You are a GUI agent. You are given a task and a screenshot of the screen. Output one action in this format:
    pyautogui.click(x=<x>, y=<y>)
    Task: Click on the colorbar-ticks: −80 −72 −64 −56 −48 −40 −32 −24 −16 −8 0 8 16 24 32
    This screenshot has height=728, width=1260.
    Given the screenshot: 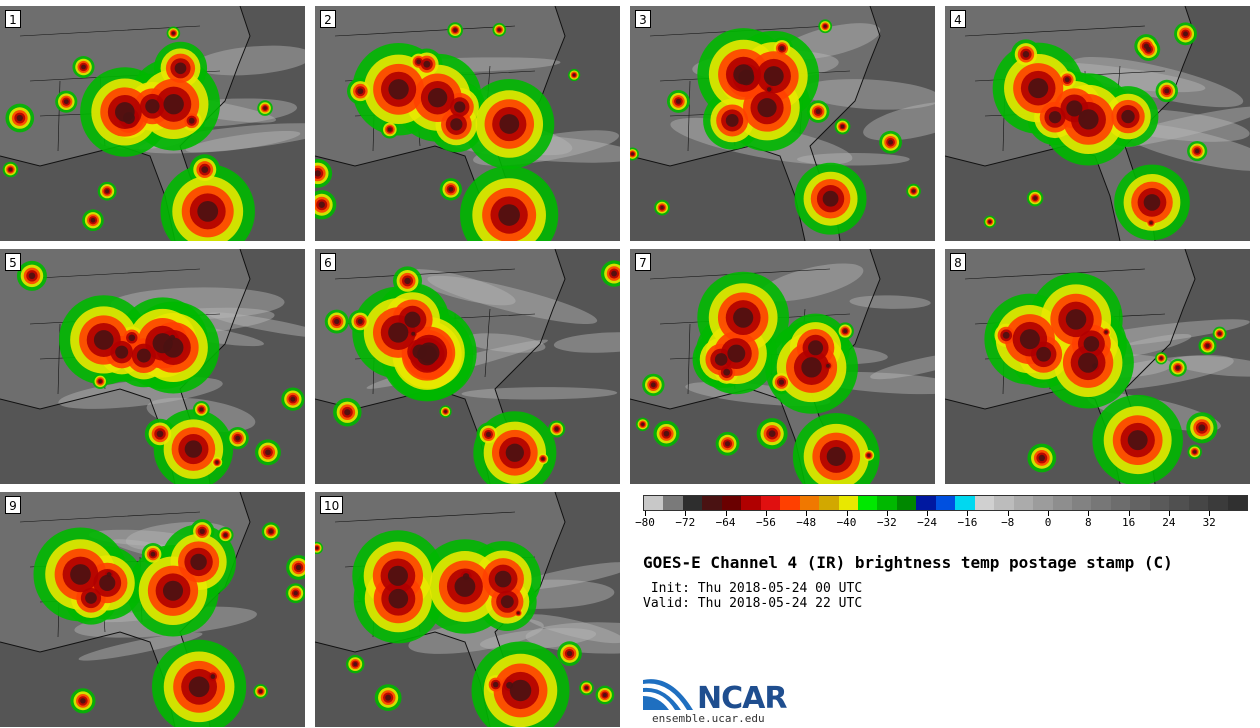 What is the action you would take?
    pyautogui.click(x=941, y=523)
    